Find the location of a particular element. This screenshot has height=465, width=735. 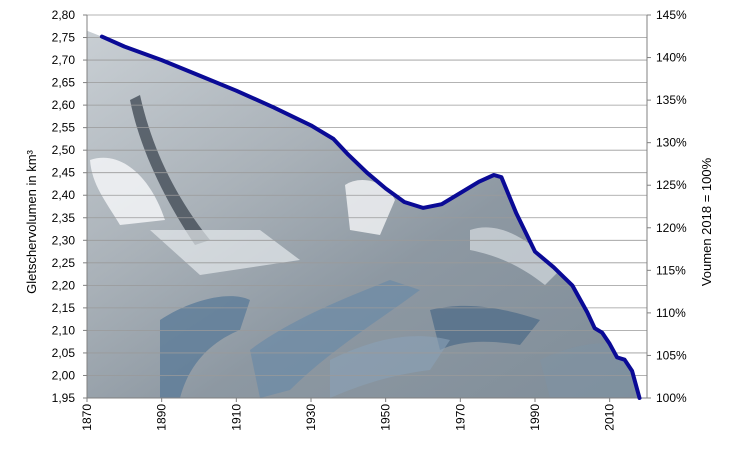

y2-tick-label: 100% is located at coordinates (671, 398).